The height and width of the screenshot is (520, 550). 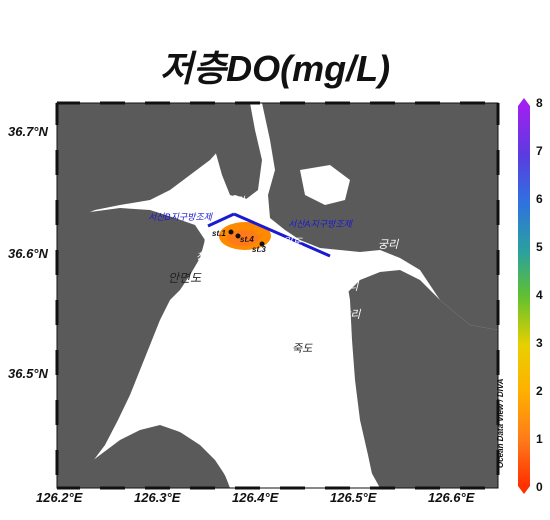 I want to click on place-saeori: 어사리, so click(x=343, y=286).